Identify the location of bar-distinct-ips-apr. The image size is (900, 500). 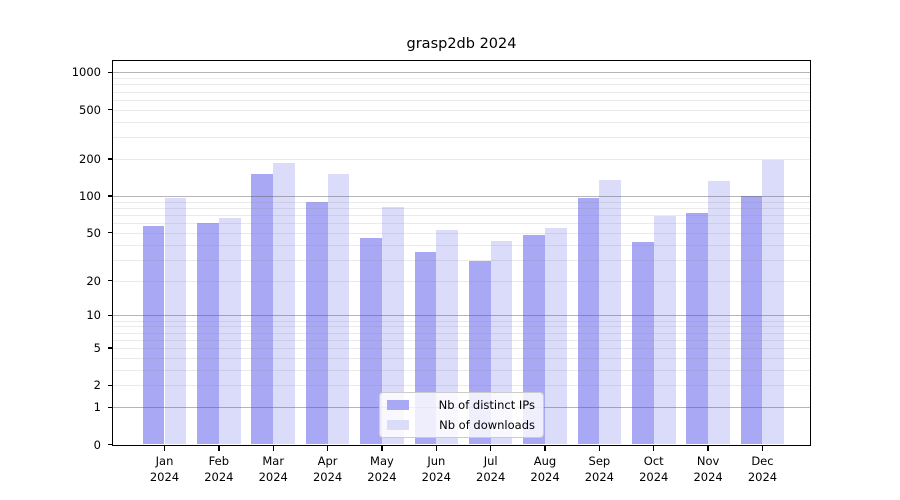
(316, 323).